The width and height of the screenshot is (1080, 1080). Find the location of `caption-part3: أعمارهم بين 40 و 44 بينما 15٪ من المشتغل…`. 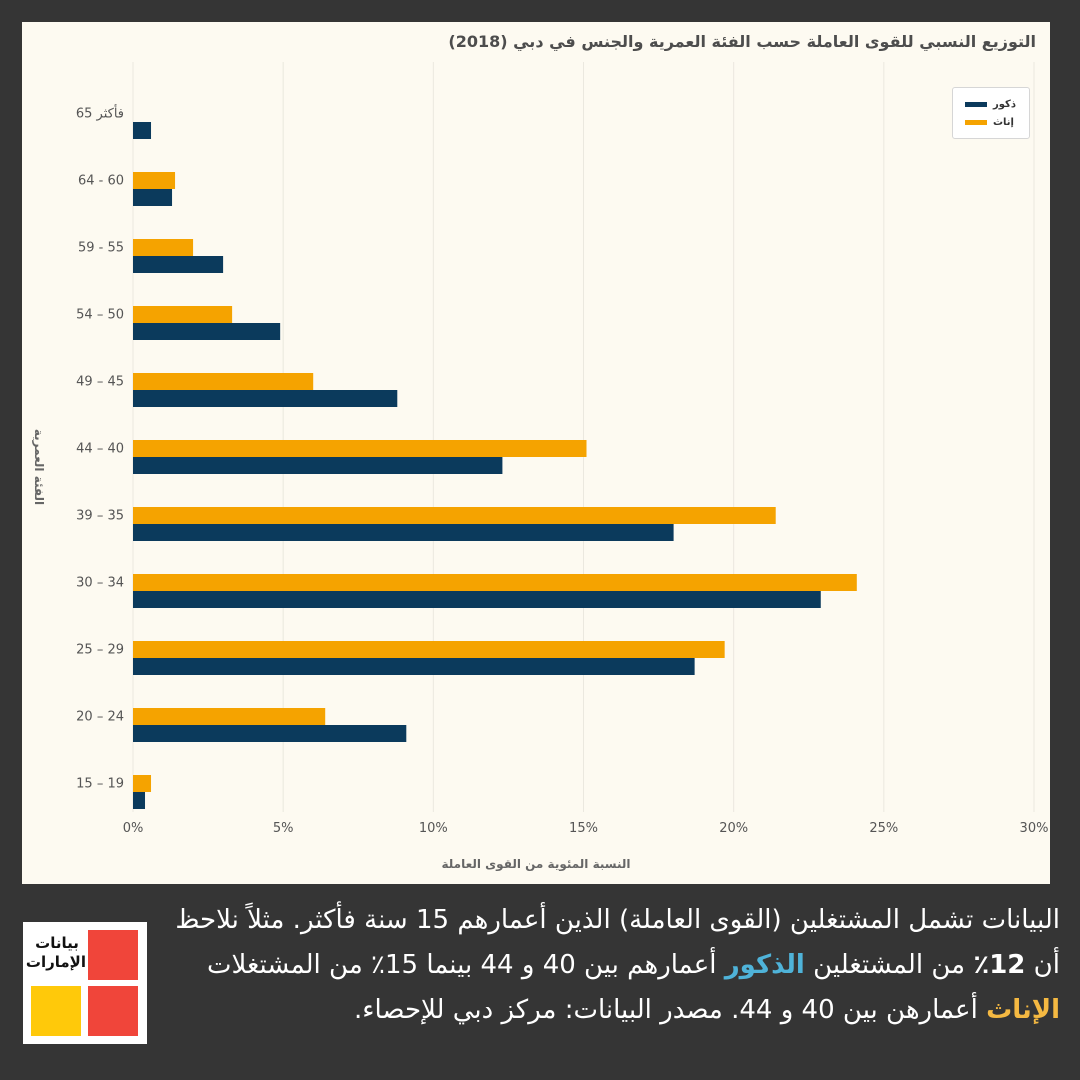

caption-part3: أعمارهم بين 40 و 44 بينما 15٪ من المشتغل… is located at coordinates (466, 965).